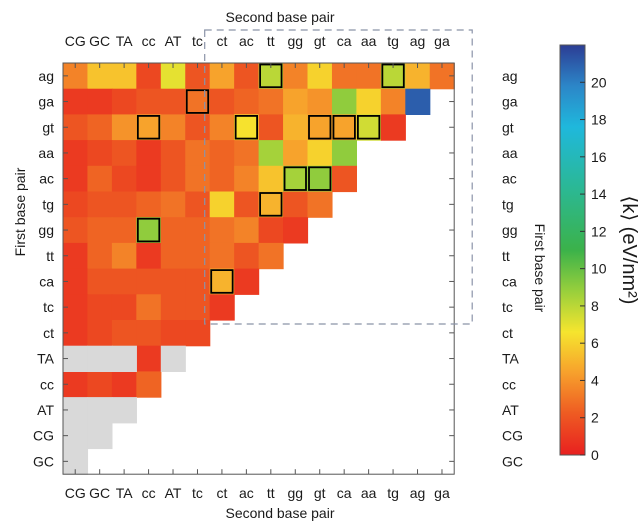  Describe the element at coordinates (572, 250) in the screenshot. I see `colorbar` at that location.